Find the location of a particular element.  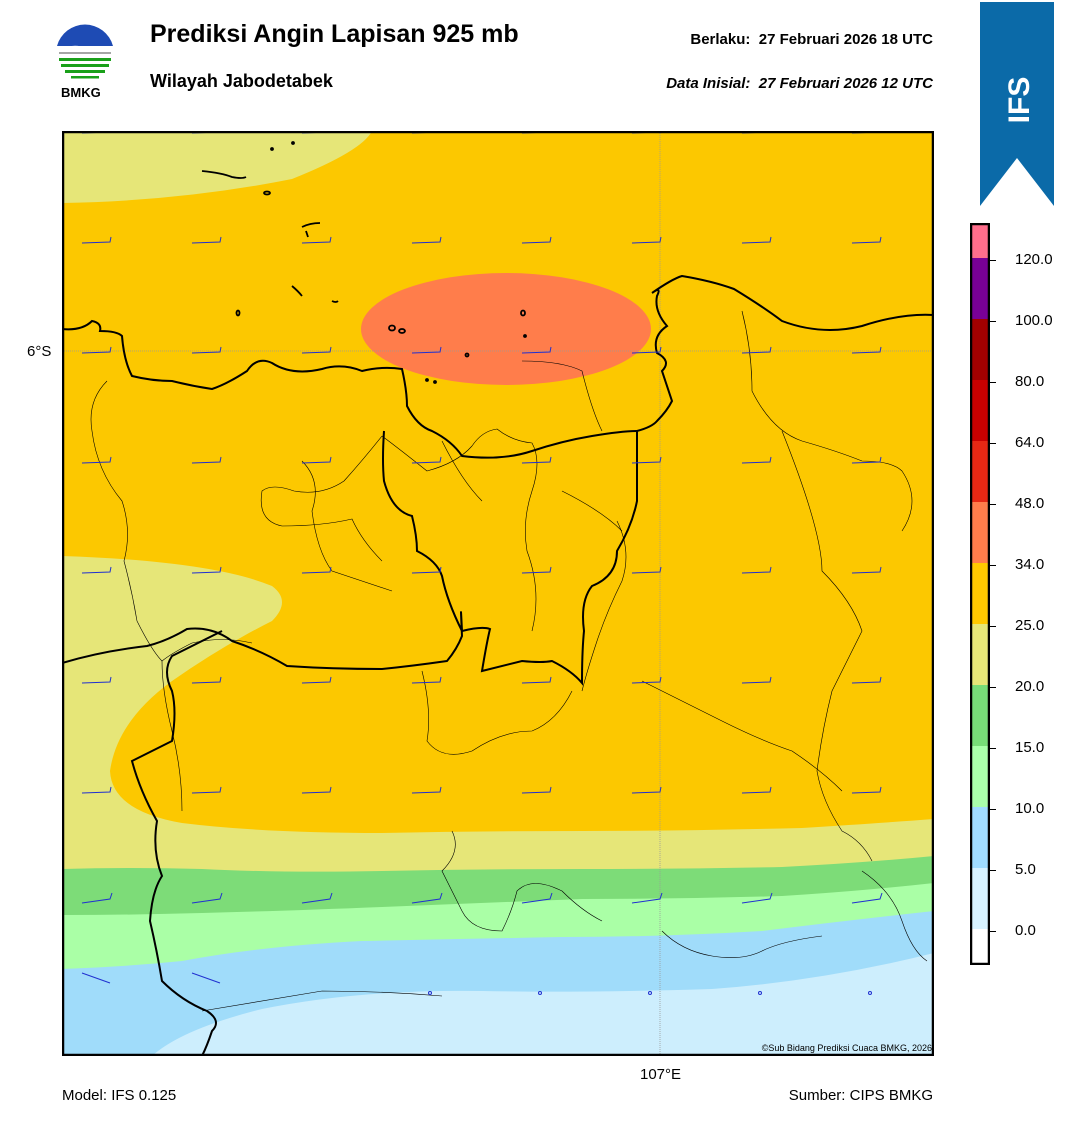

footer-model: Model: IFS 0.125 is located at coordinates (119, 1095).